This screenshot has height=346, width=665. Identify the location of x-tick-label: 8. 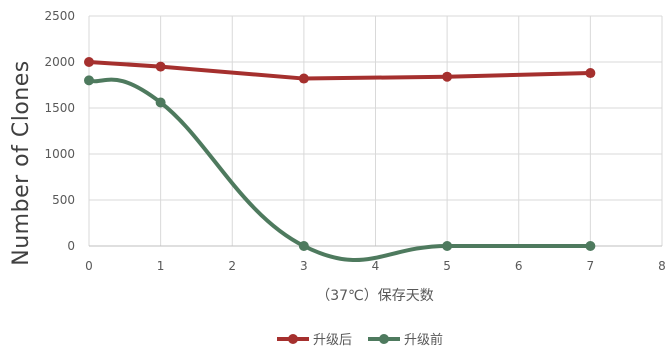
(661, 266).